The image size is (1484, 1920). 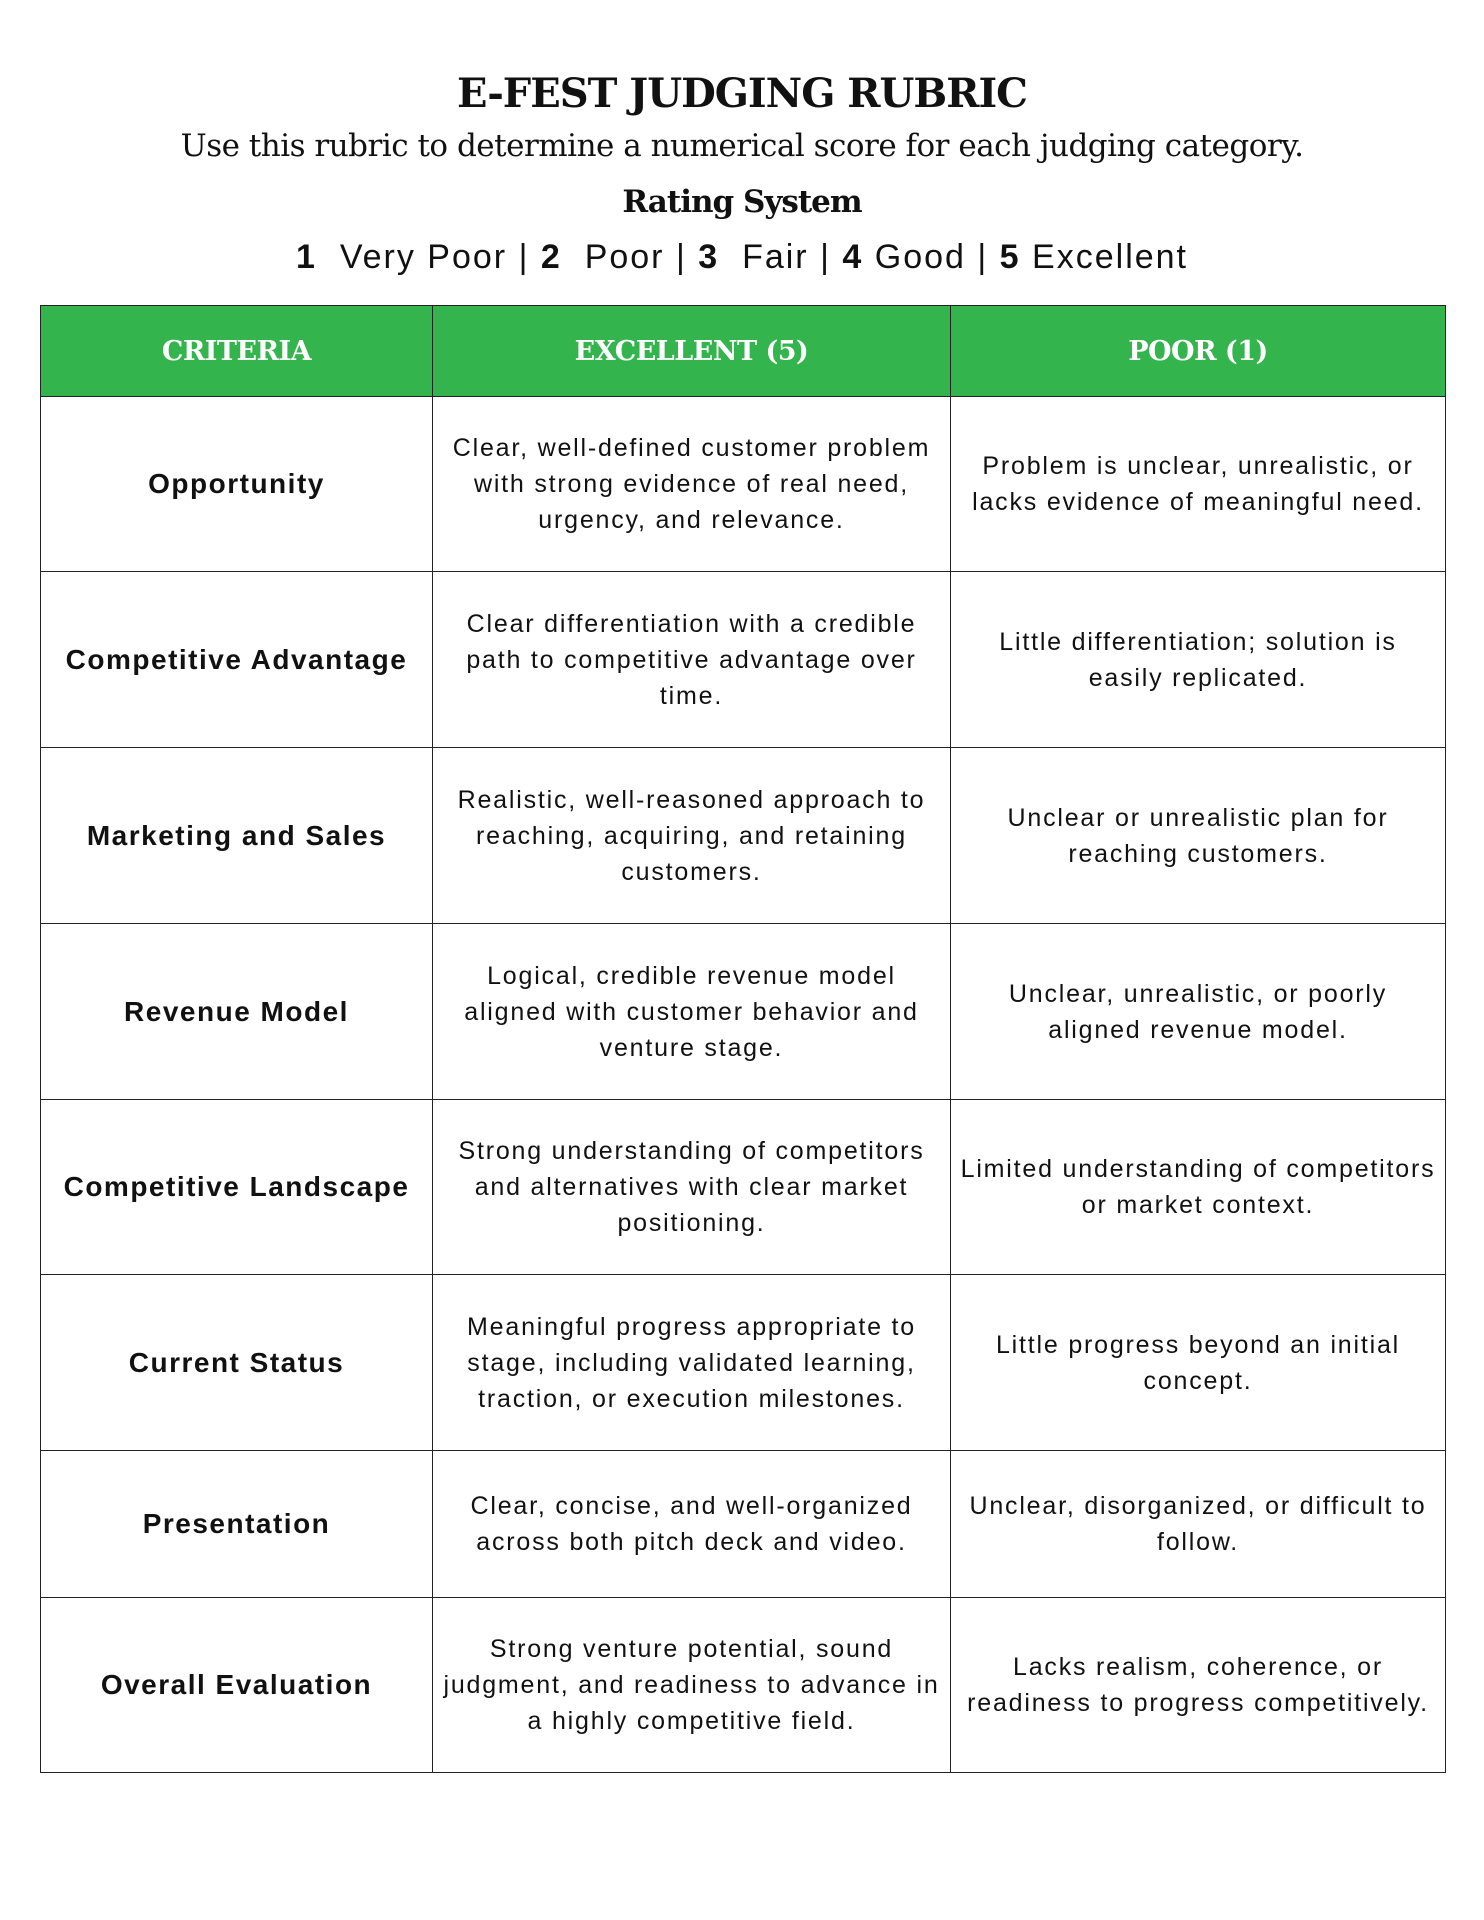 I want to click on criteria-cell: Presentation, so click(x=236, y=1524).